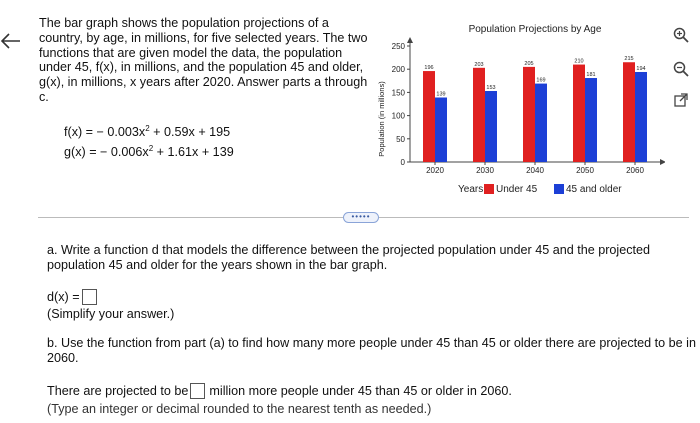 The height and width of the screenshot is (423, 700). Describe the element at coordinates (11, 41) in the screenshot. I see `back-arrow-icon` at that location.